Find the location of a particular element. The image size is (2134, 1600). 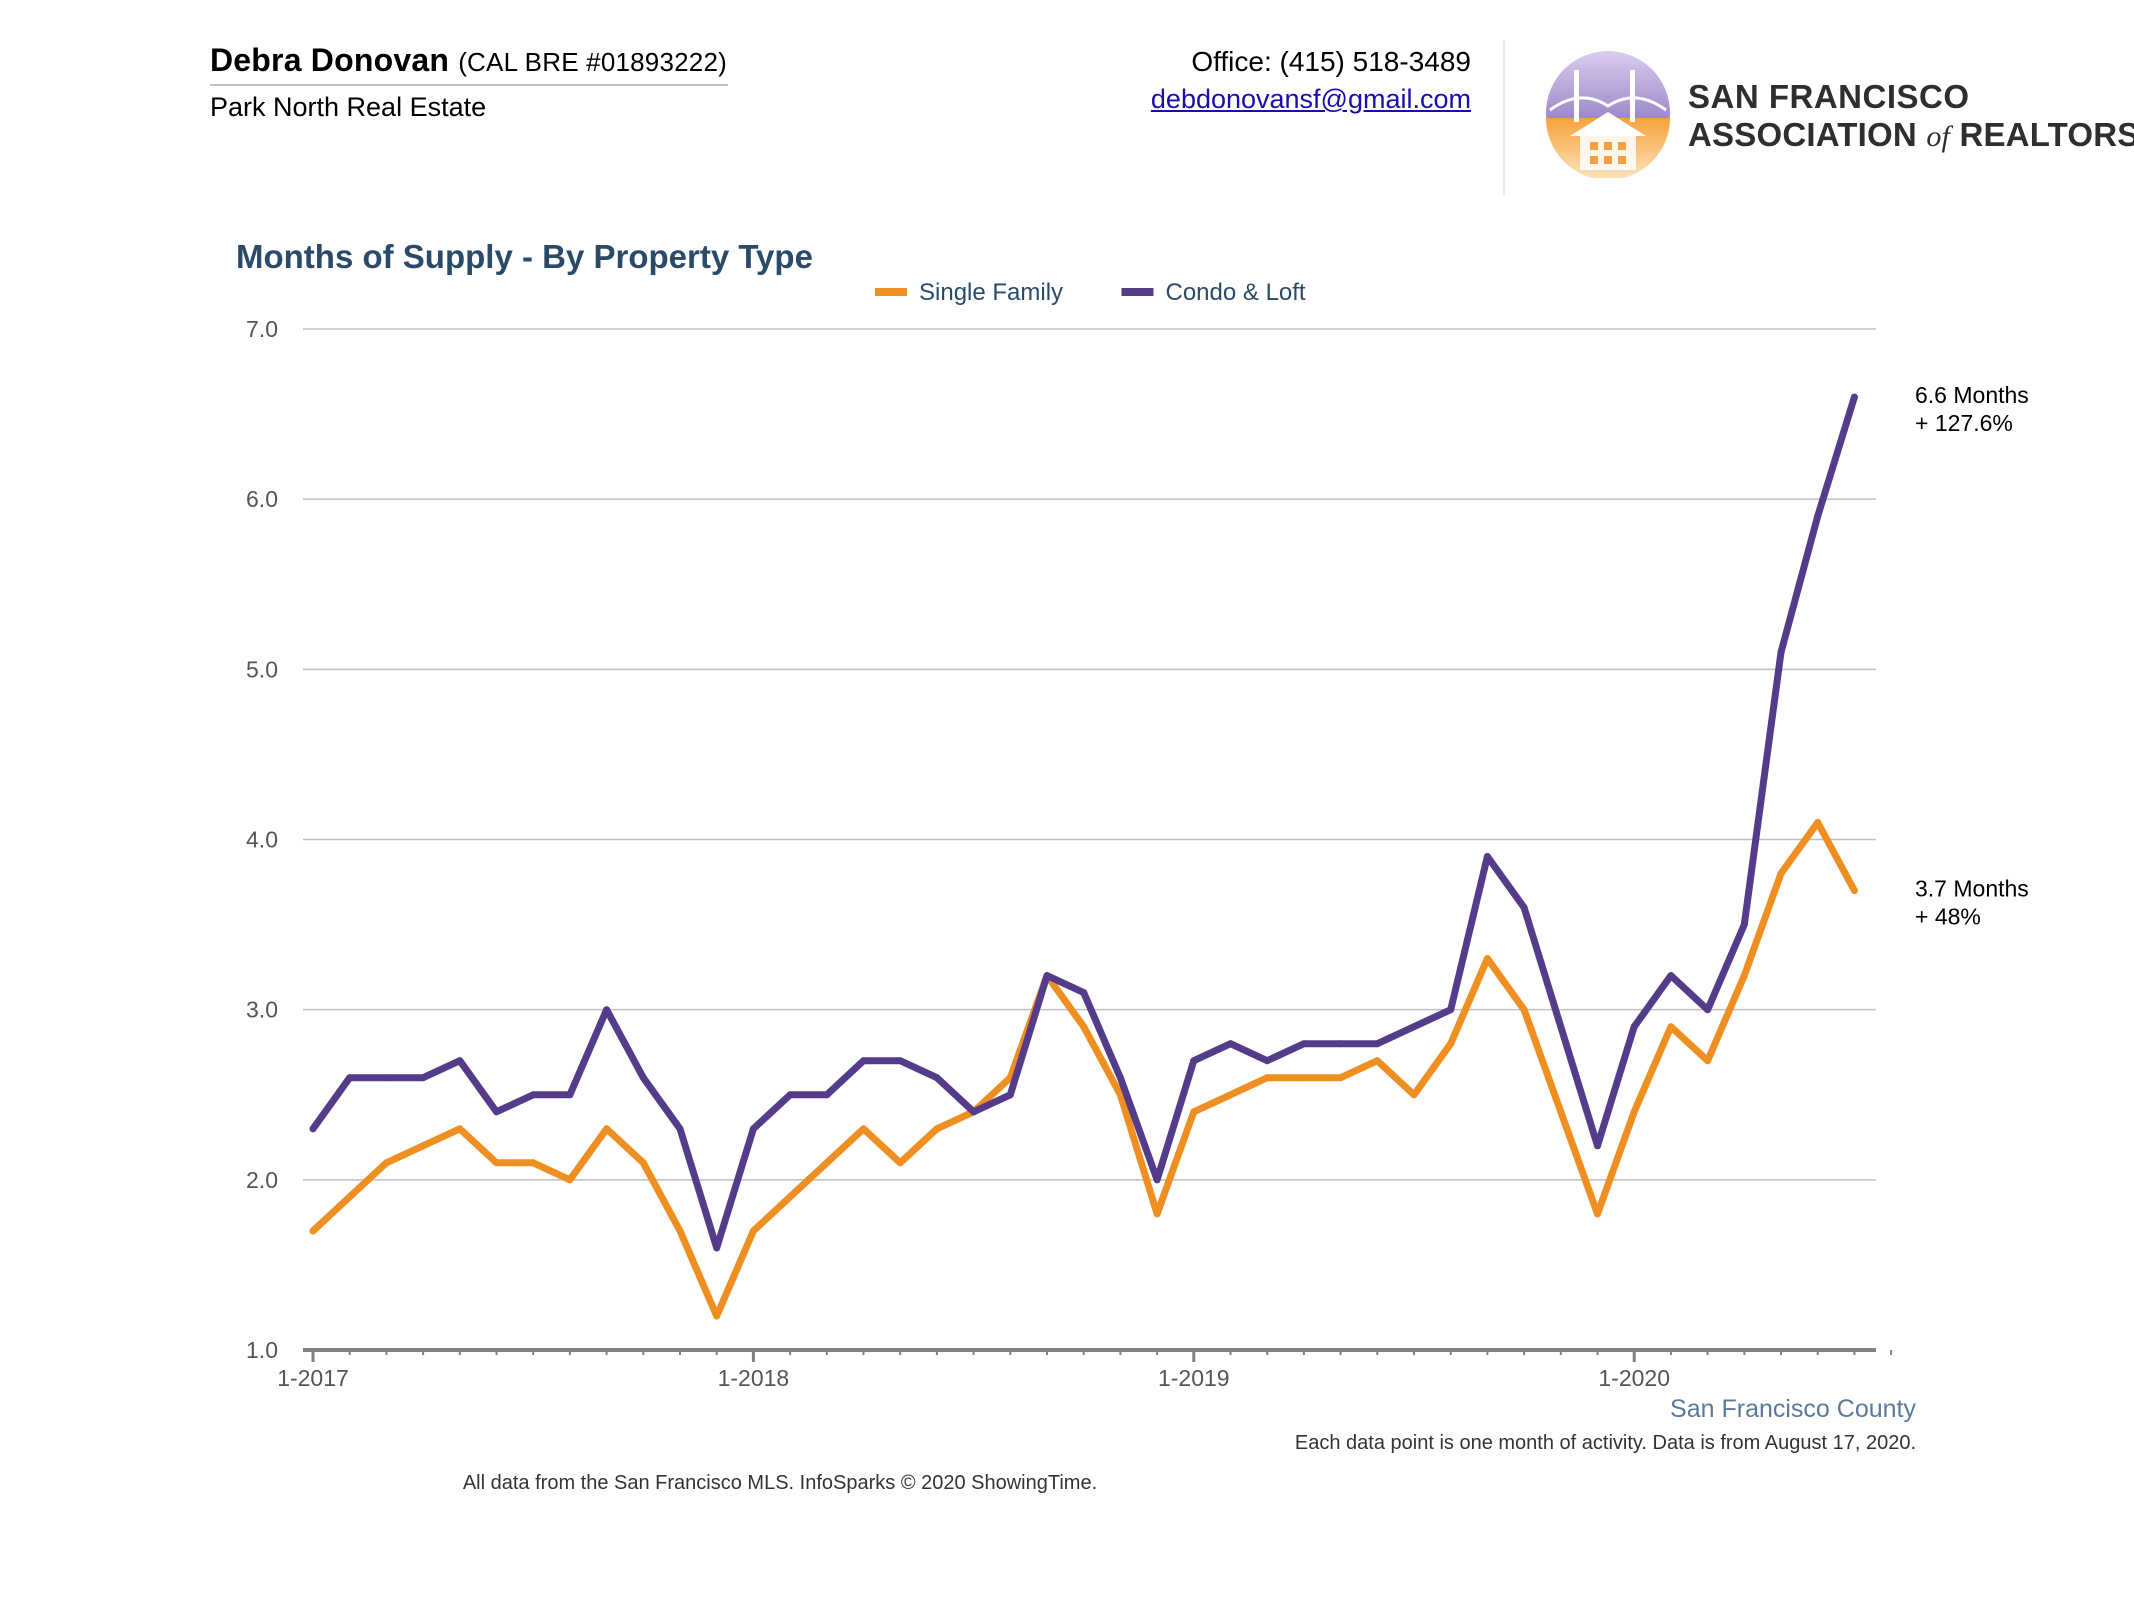

logo-text-line2: ASSOCIATION of REALTORS® is located at coordinates (1911, 135).